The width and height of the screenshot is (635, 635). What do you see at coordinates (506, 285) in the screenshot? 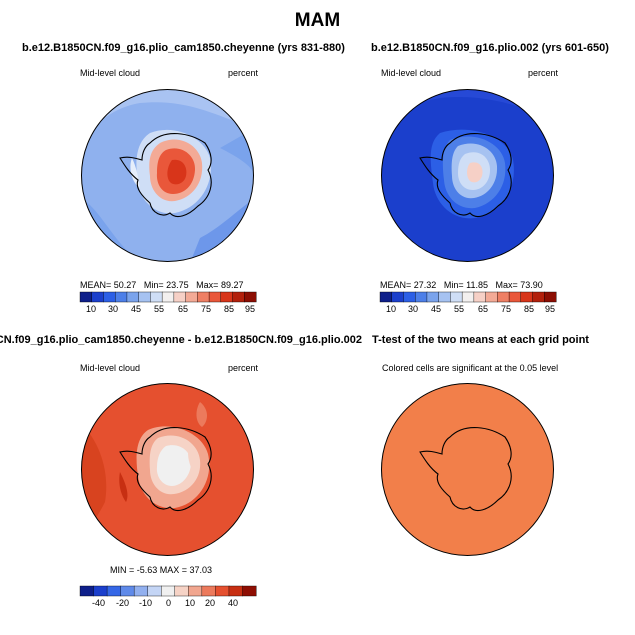
I see `panel-2-max-label: Max=` at bounding box center [506, 285].